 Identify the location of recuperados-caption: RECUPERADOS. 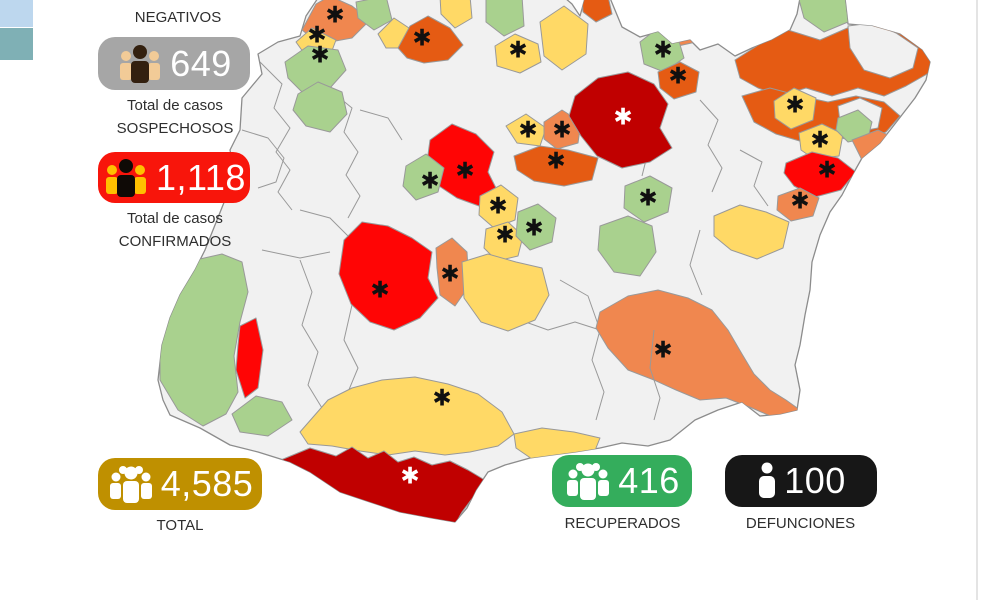
(622, 523).